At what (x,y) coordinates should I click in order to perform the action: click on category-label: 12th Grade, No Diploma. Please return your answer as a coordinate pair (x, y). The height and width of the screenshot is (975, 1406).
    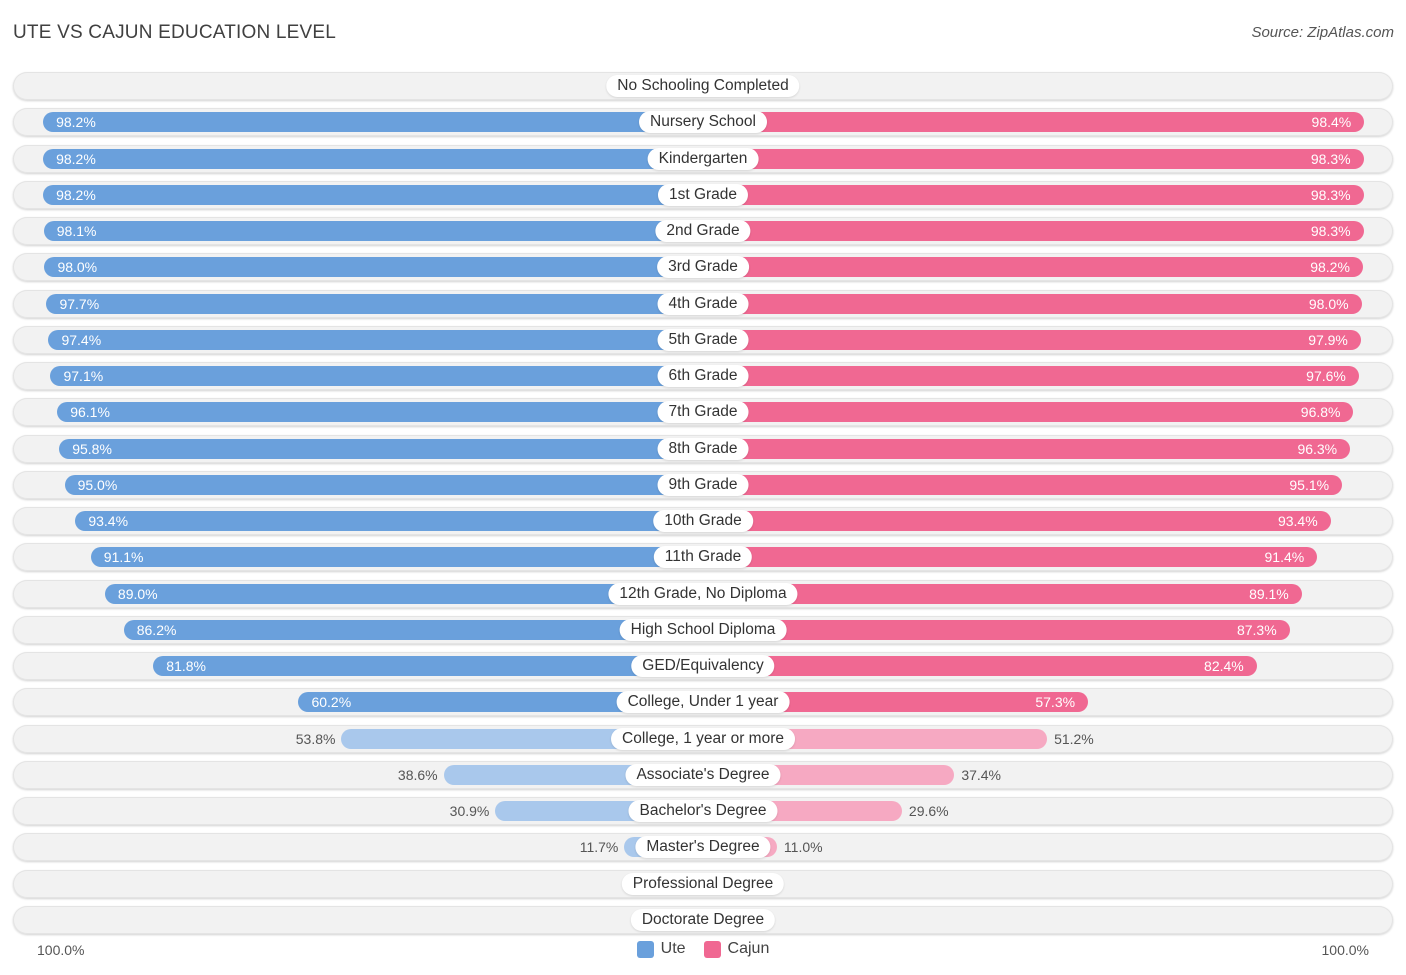
    Looking at the image, I should click on (703, 593).